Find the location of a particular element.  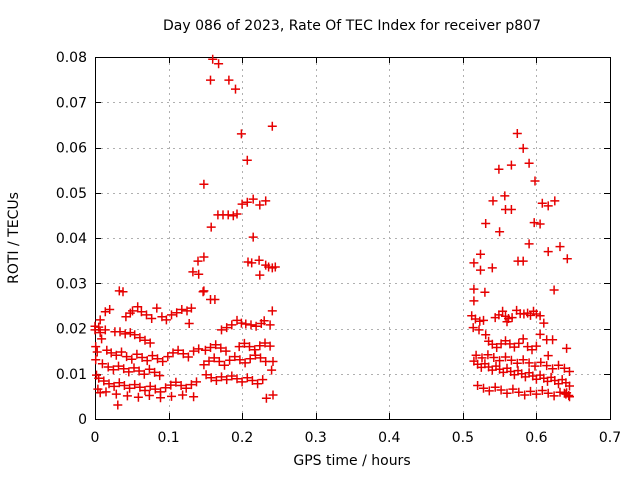

y-tick-label: 0.05 is located at coordinates (71, 194).